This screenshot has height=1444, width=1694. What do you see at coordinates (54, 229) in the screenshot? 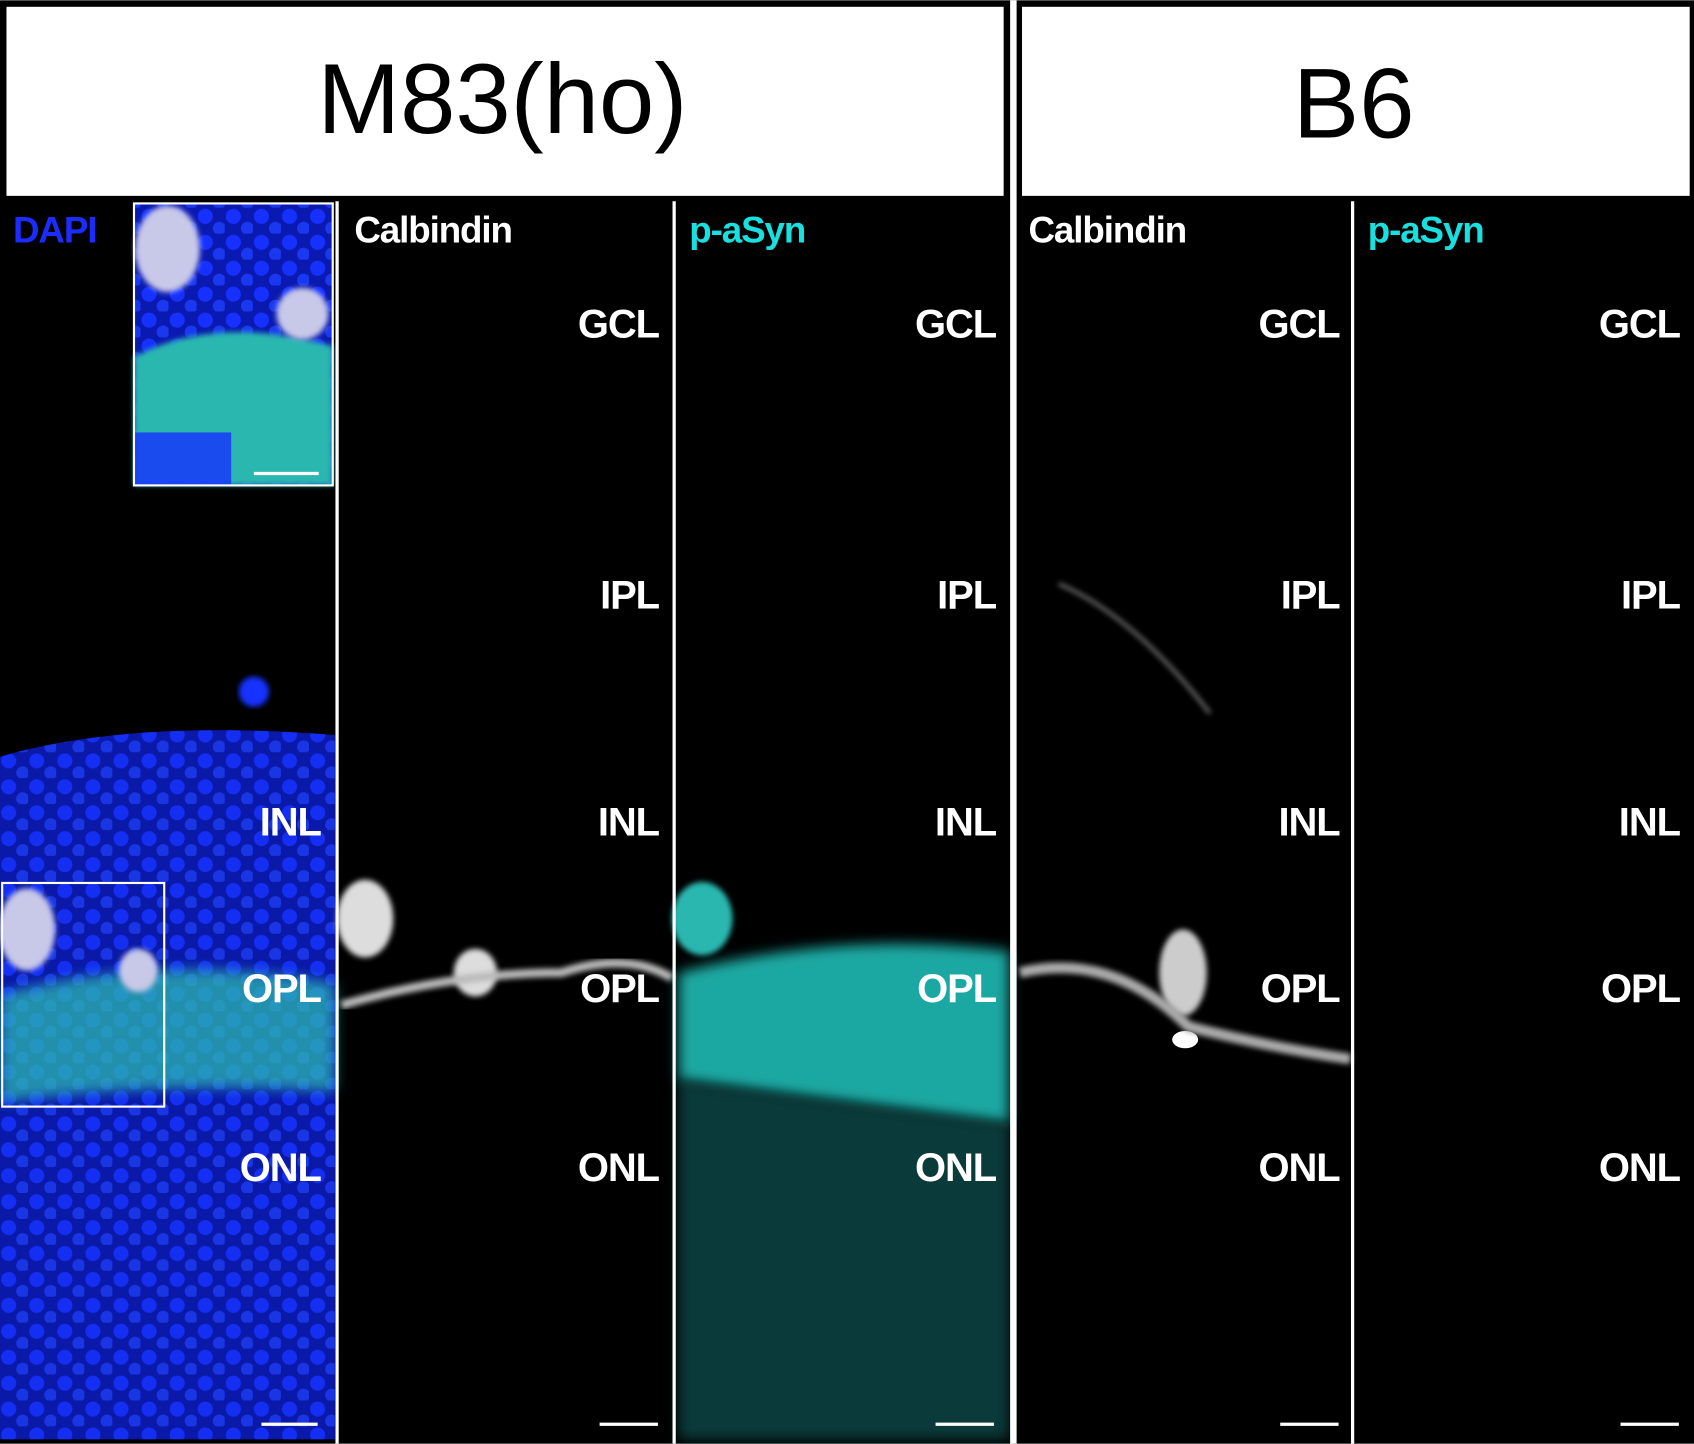
I see `channel-label: DAPI` at bounding box center [54, 229].